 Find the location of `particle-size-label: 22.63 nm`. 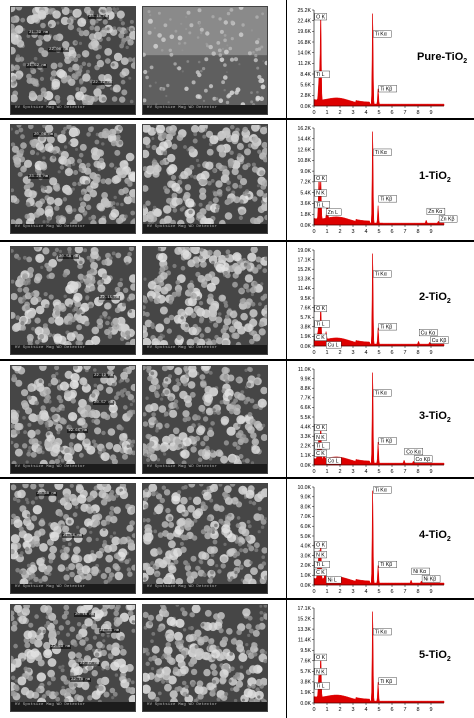

particle-size-label: 22.63 nm is located at coordinates (61, 647).